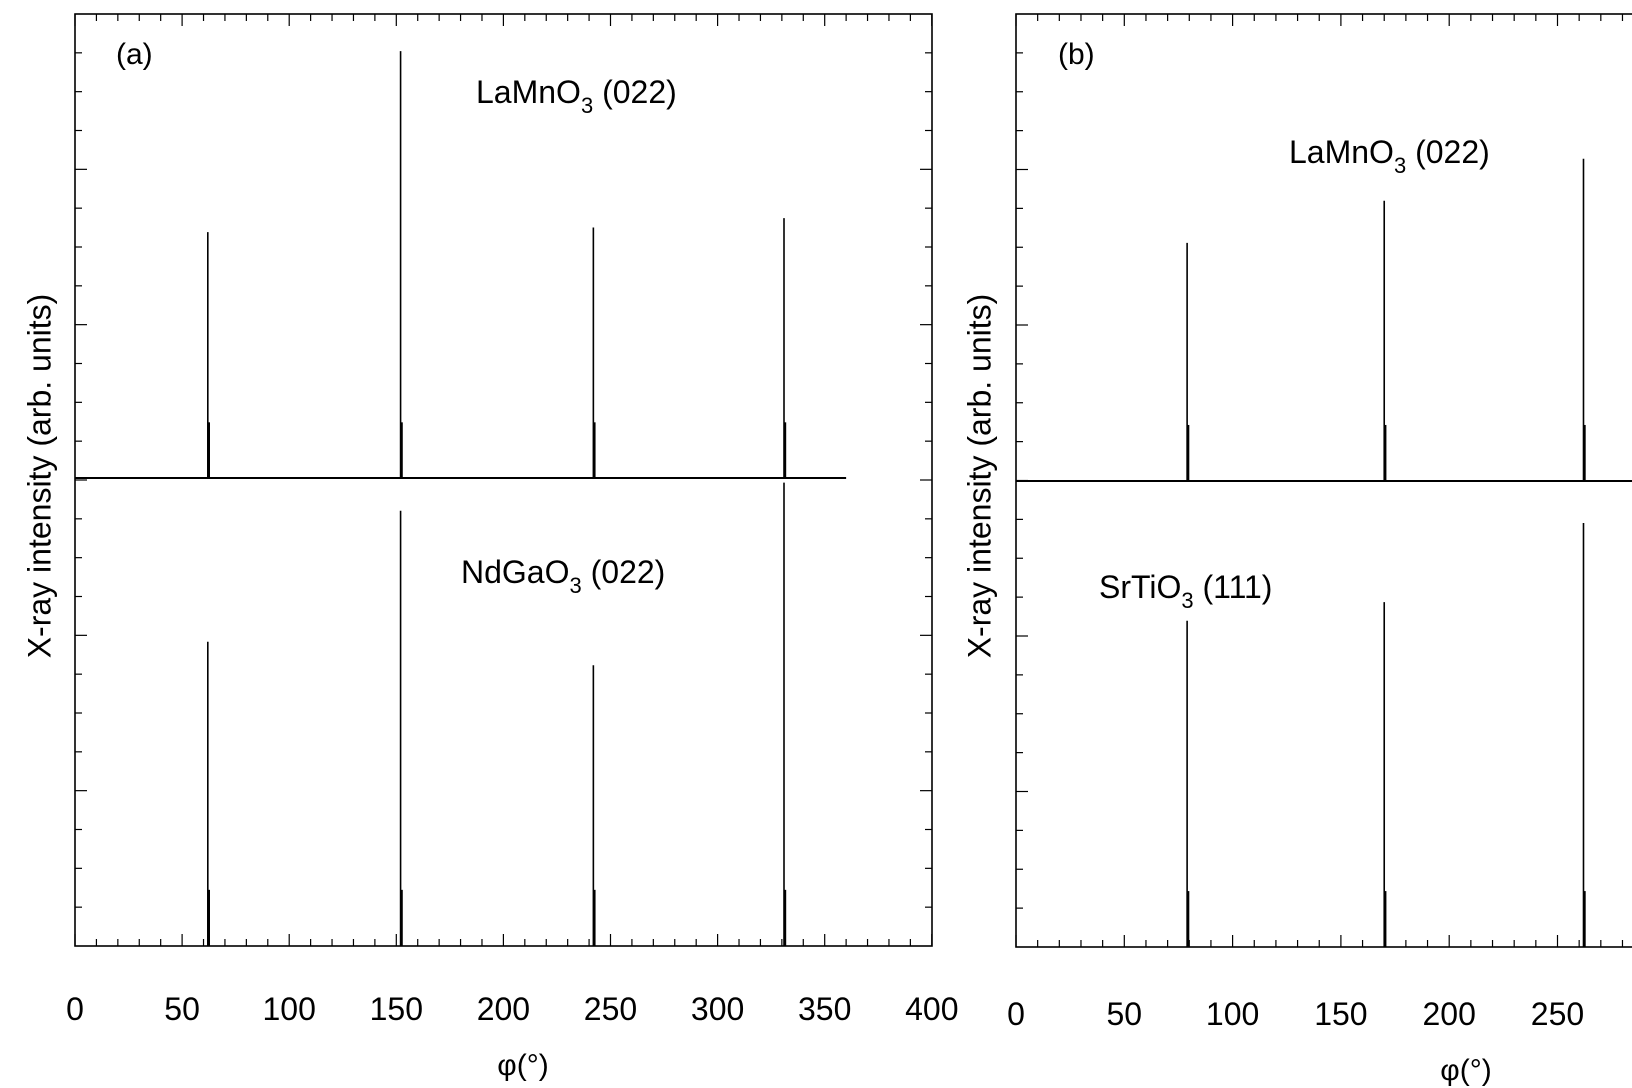 This screenshot has width=1632, height=1088. Describe the element at coordinates (1076, 54) in the screenshot. I see `panel-b-label: (b)` at that location.